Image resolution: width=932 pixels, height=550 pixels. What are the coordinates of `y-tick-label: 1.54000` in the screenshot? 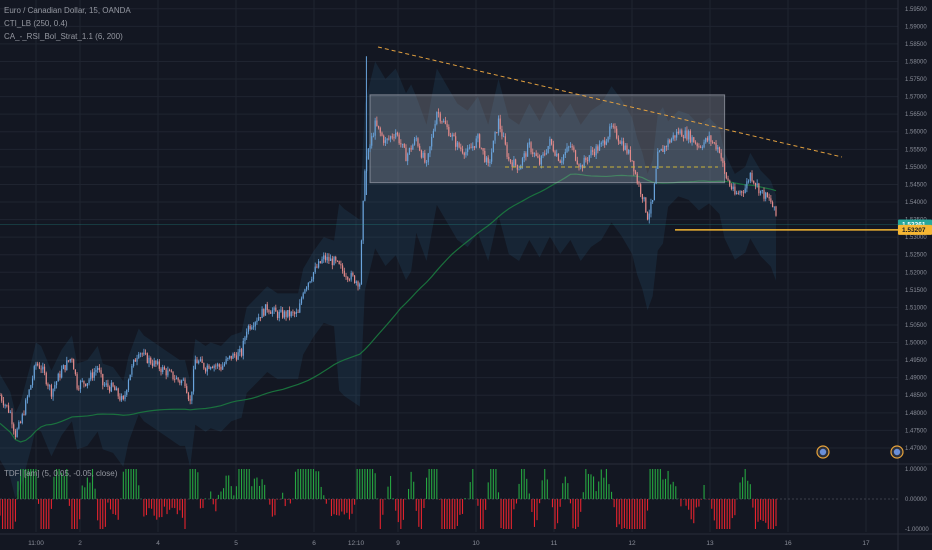 It's located at (916, 203).